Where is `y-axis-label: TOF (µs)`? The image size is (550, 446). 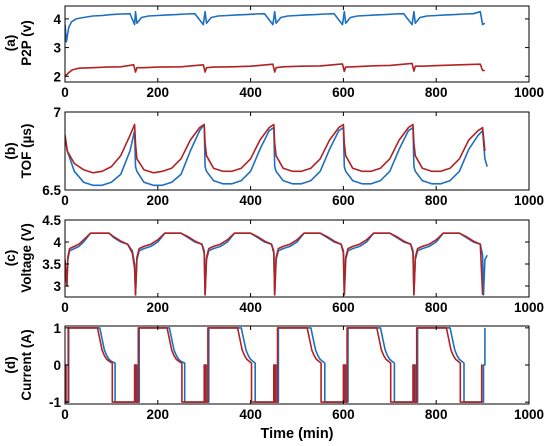 y-axis-label: TOF (µs) is located at coordinates (26, 151).